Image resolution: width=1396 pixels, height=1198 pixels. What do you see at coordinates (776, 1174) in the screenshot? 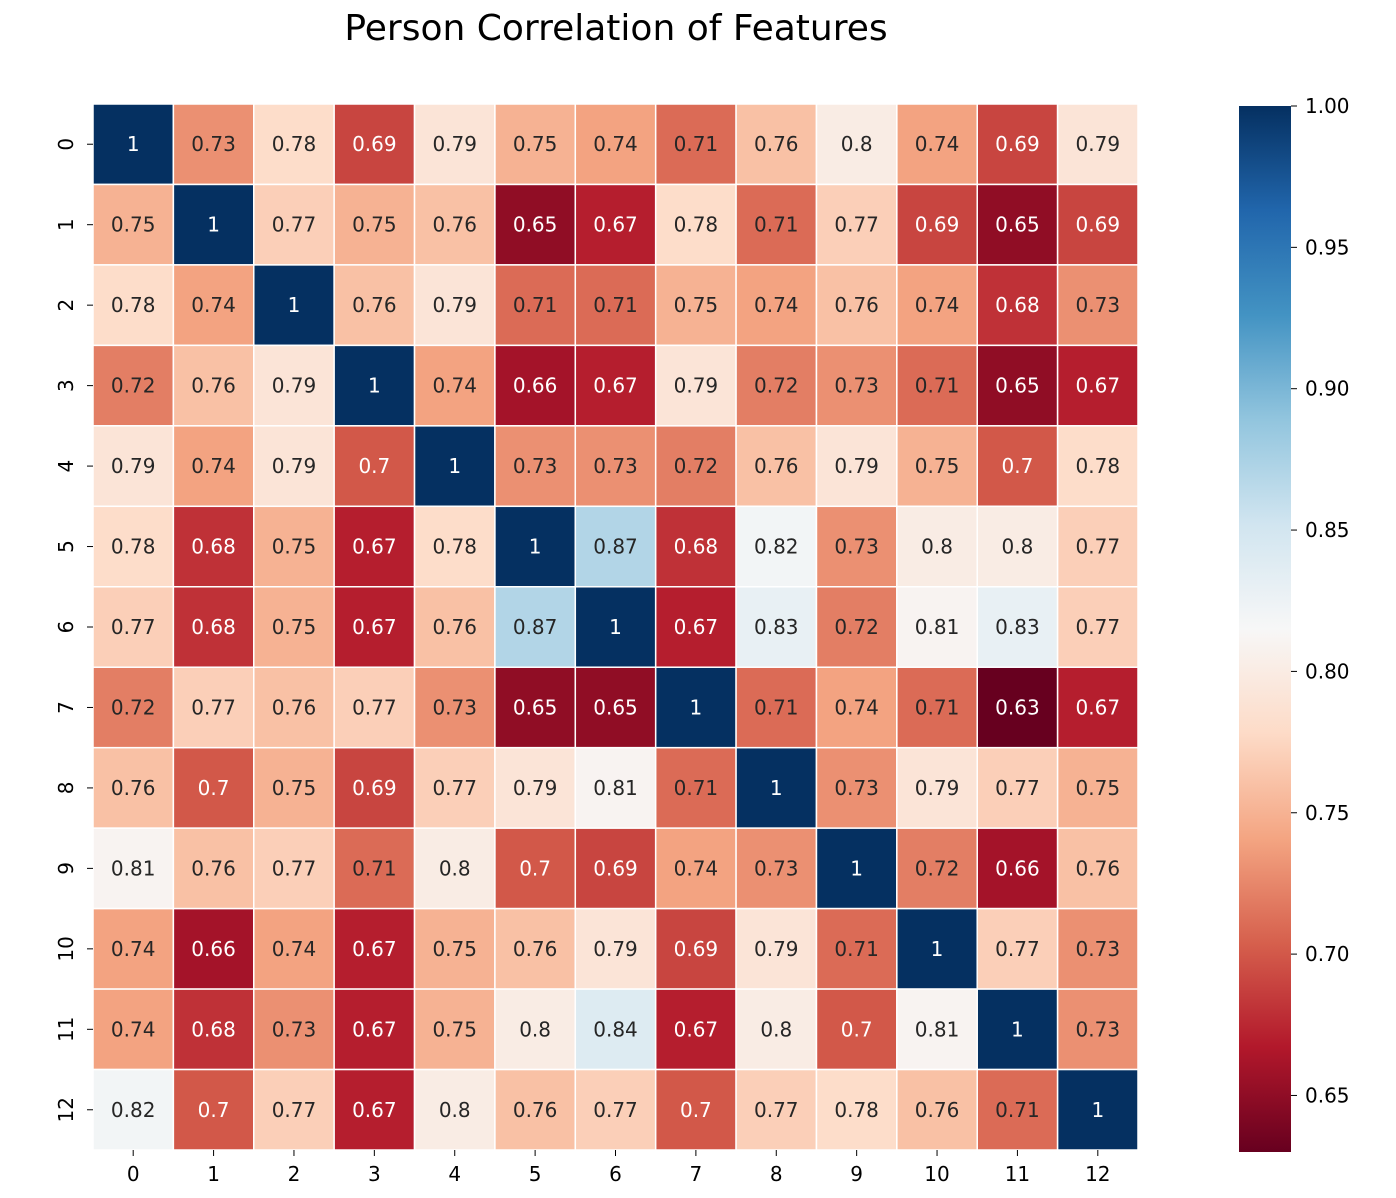
I see `x-tick-label-8: 8` at bounding box center [776, 1174].